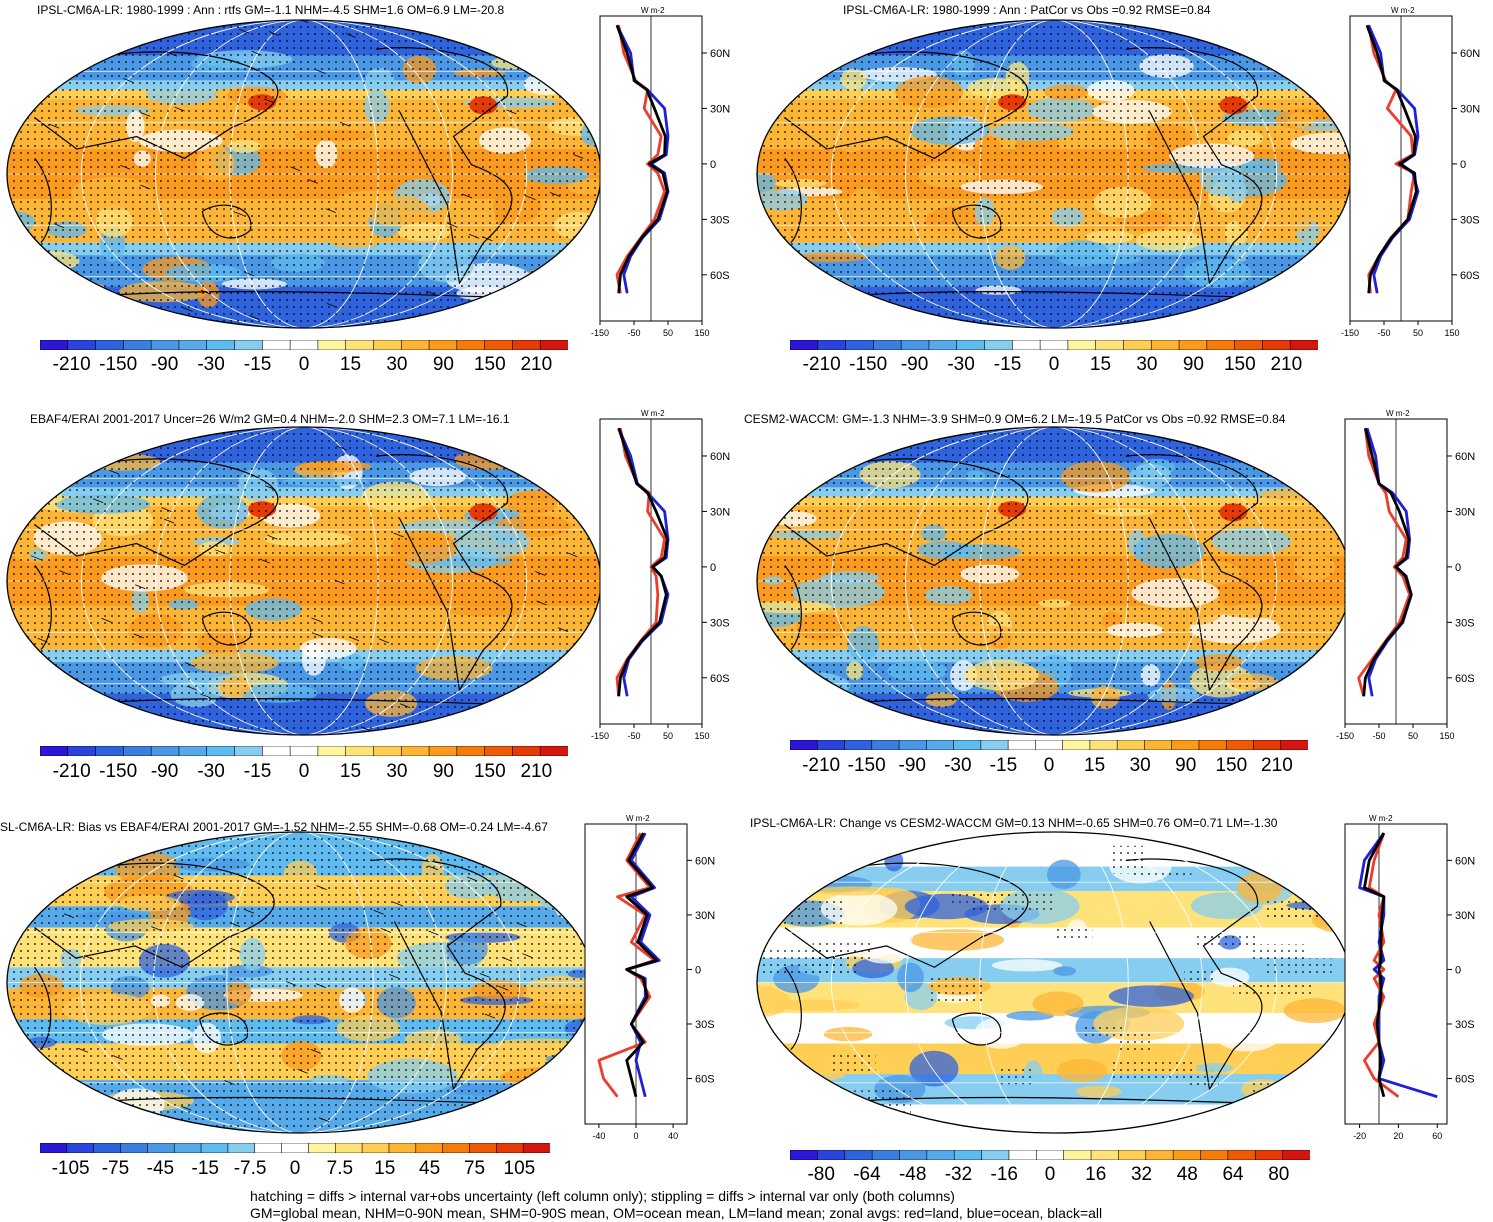 This screenshot has height=1222, width=1493. Describe the element at coordinates (1141, 1174) in the screenshot. I see `colorbar-tick-label: 32` at that location.